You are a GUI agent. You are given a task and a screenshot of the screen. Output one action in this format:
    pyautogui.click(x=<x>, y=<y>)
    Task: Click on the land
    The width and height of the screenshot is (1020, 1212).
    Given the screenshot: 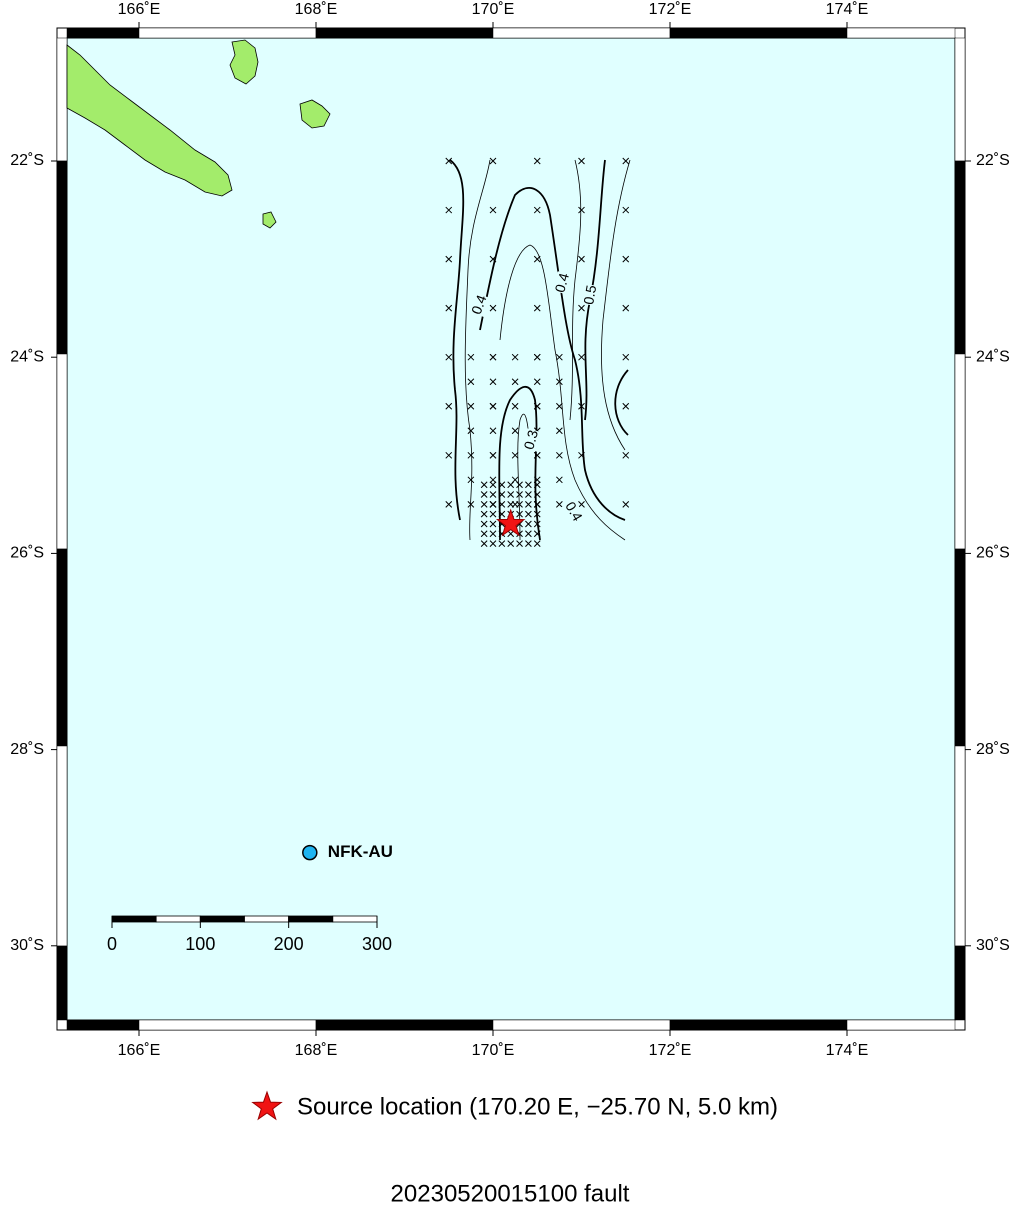 What is the action you would take?
    pyautogui.click(x=198, y=134)
    